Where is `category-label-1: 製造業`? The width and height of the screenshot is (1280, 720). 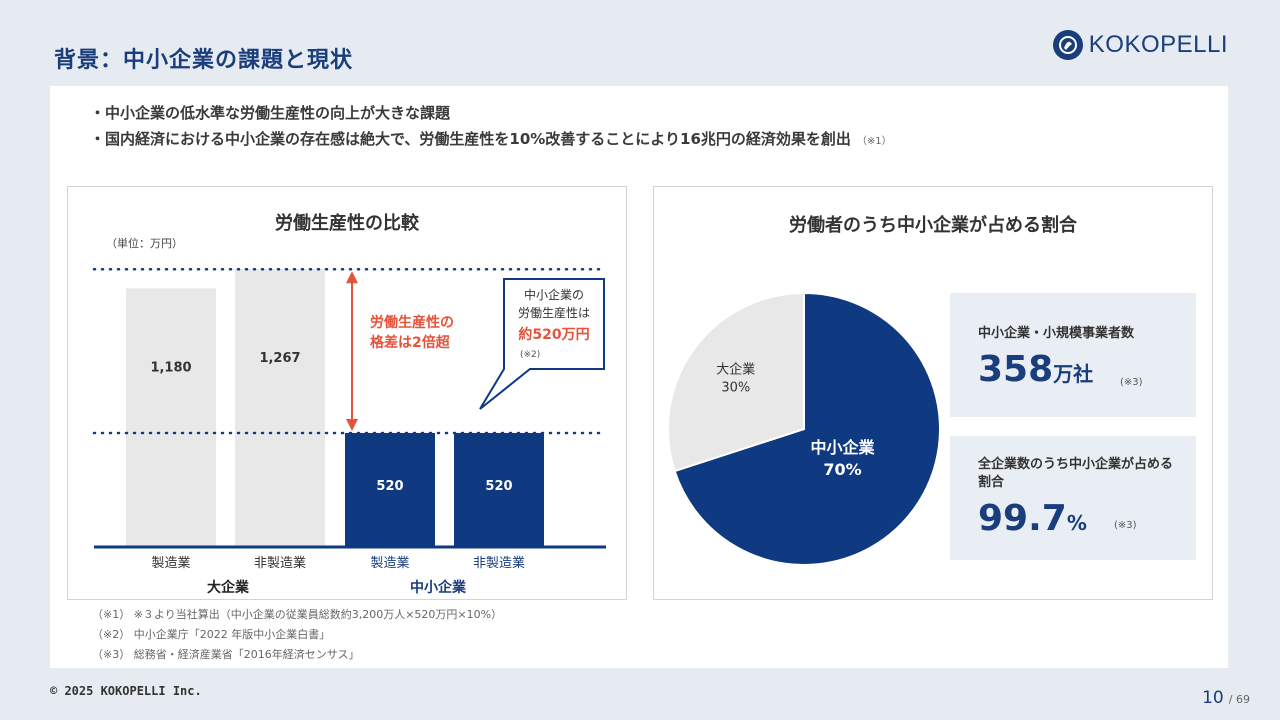
category-label-1: 製造業 is located at coordinates (170, 563).